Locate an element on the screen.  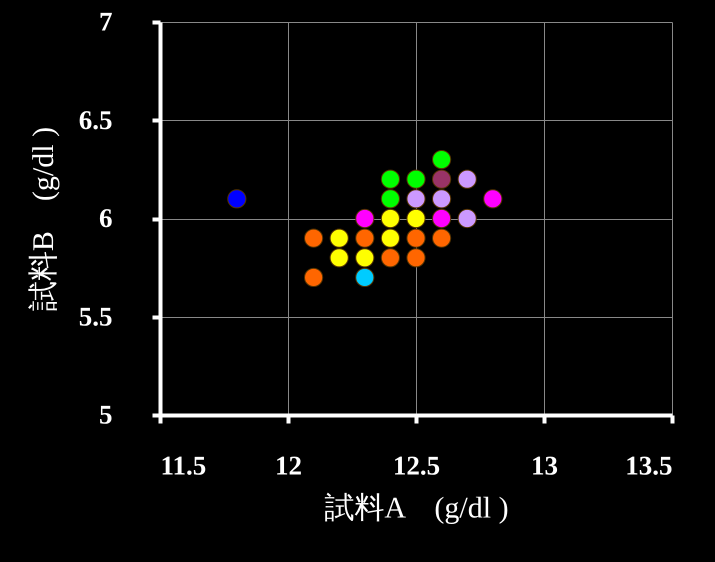
y-tick-label: 6.5 is located at coordinates (95, 119).